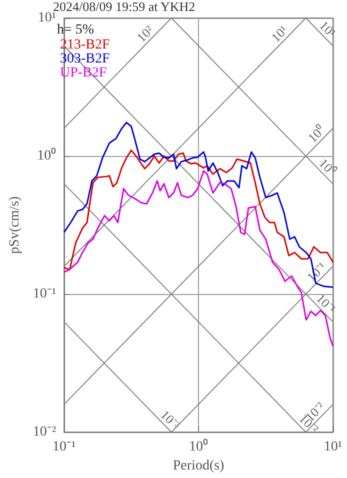 The image size is (347, 478). What do you see at coordinates (326, 303) in the screenshot?
I see `annotation: 10⁻¹` at bounding box center [326, 303].